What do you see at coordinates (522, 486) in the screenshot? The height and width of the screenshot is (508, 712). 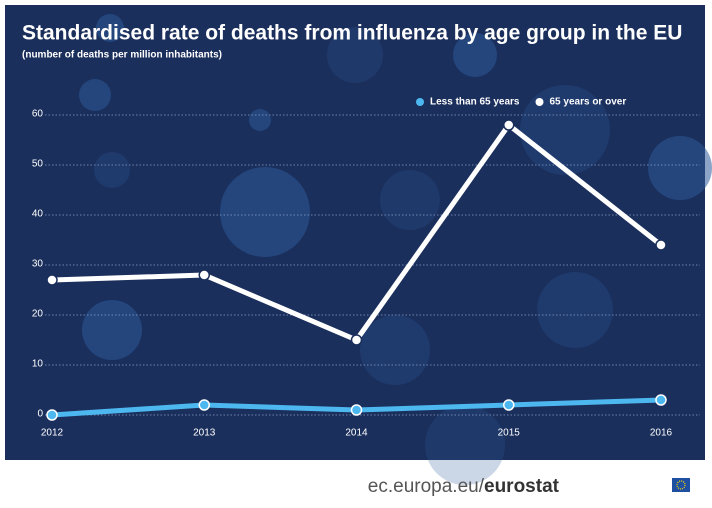 I see `footer-brand: eurostat` at bounding box center [522, 486].